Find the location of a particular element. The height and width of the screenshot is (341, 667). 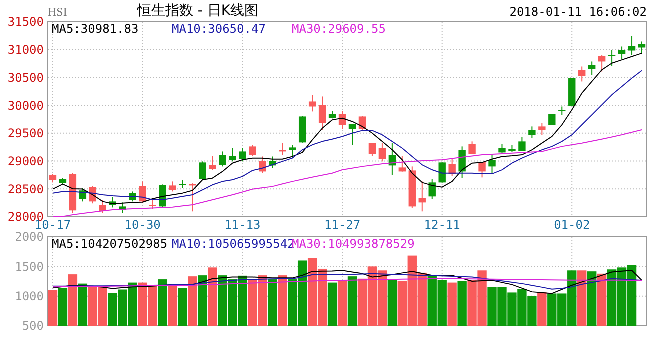

y-tick-label: 1000 is located at coordinates (29, 297).